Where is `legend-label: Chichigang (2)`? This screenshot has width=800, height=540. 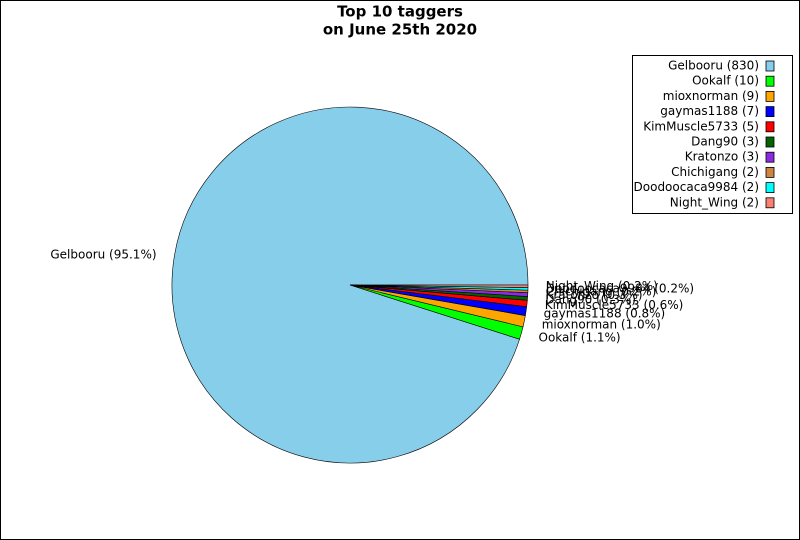 legend-label: Chichigang (2) is located at coordinates (715, 172).